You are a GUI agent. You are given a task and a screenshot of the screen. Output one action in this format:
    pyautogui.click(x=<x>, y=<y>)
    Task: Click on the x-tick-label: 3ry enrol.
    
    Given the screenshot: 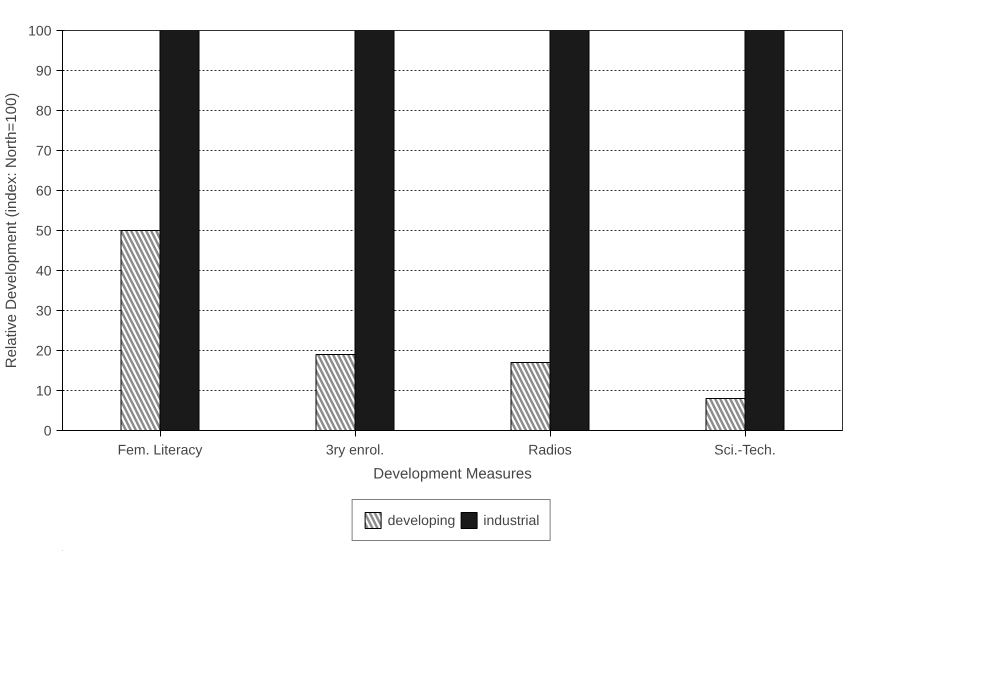 What is the action you would take?
    pyautogui.click(x=355, y=450)
    